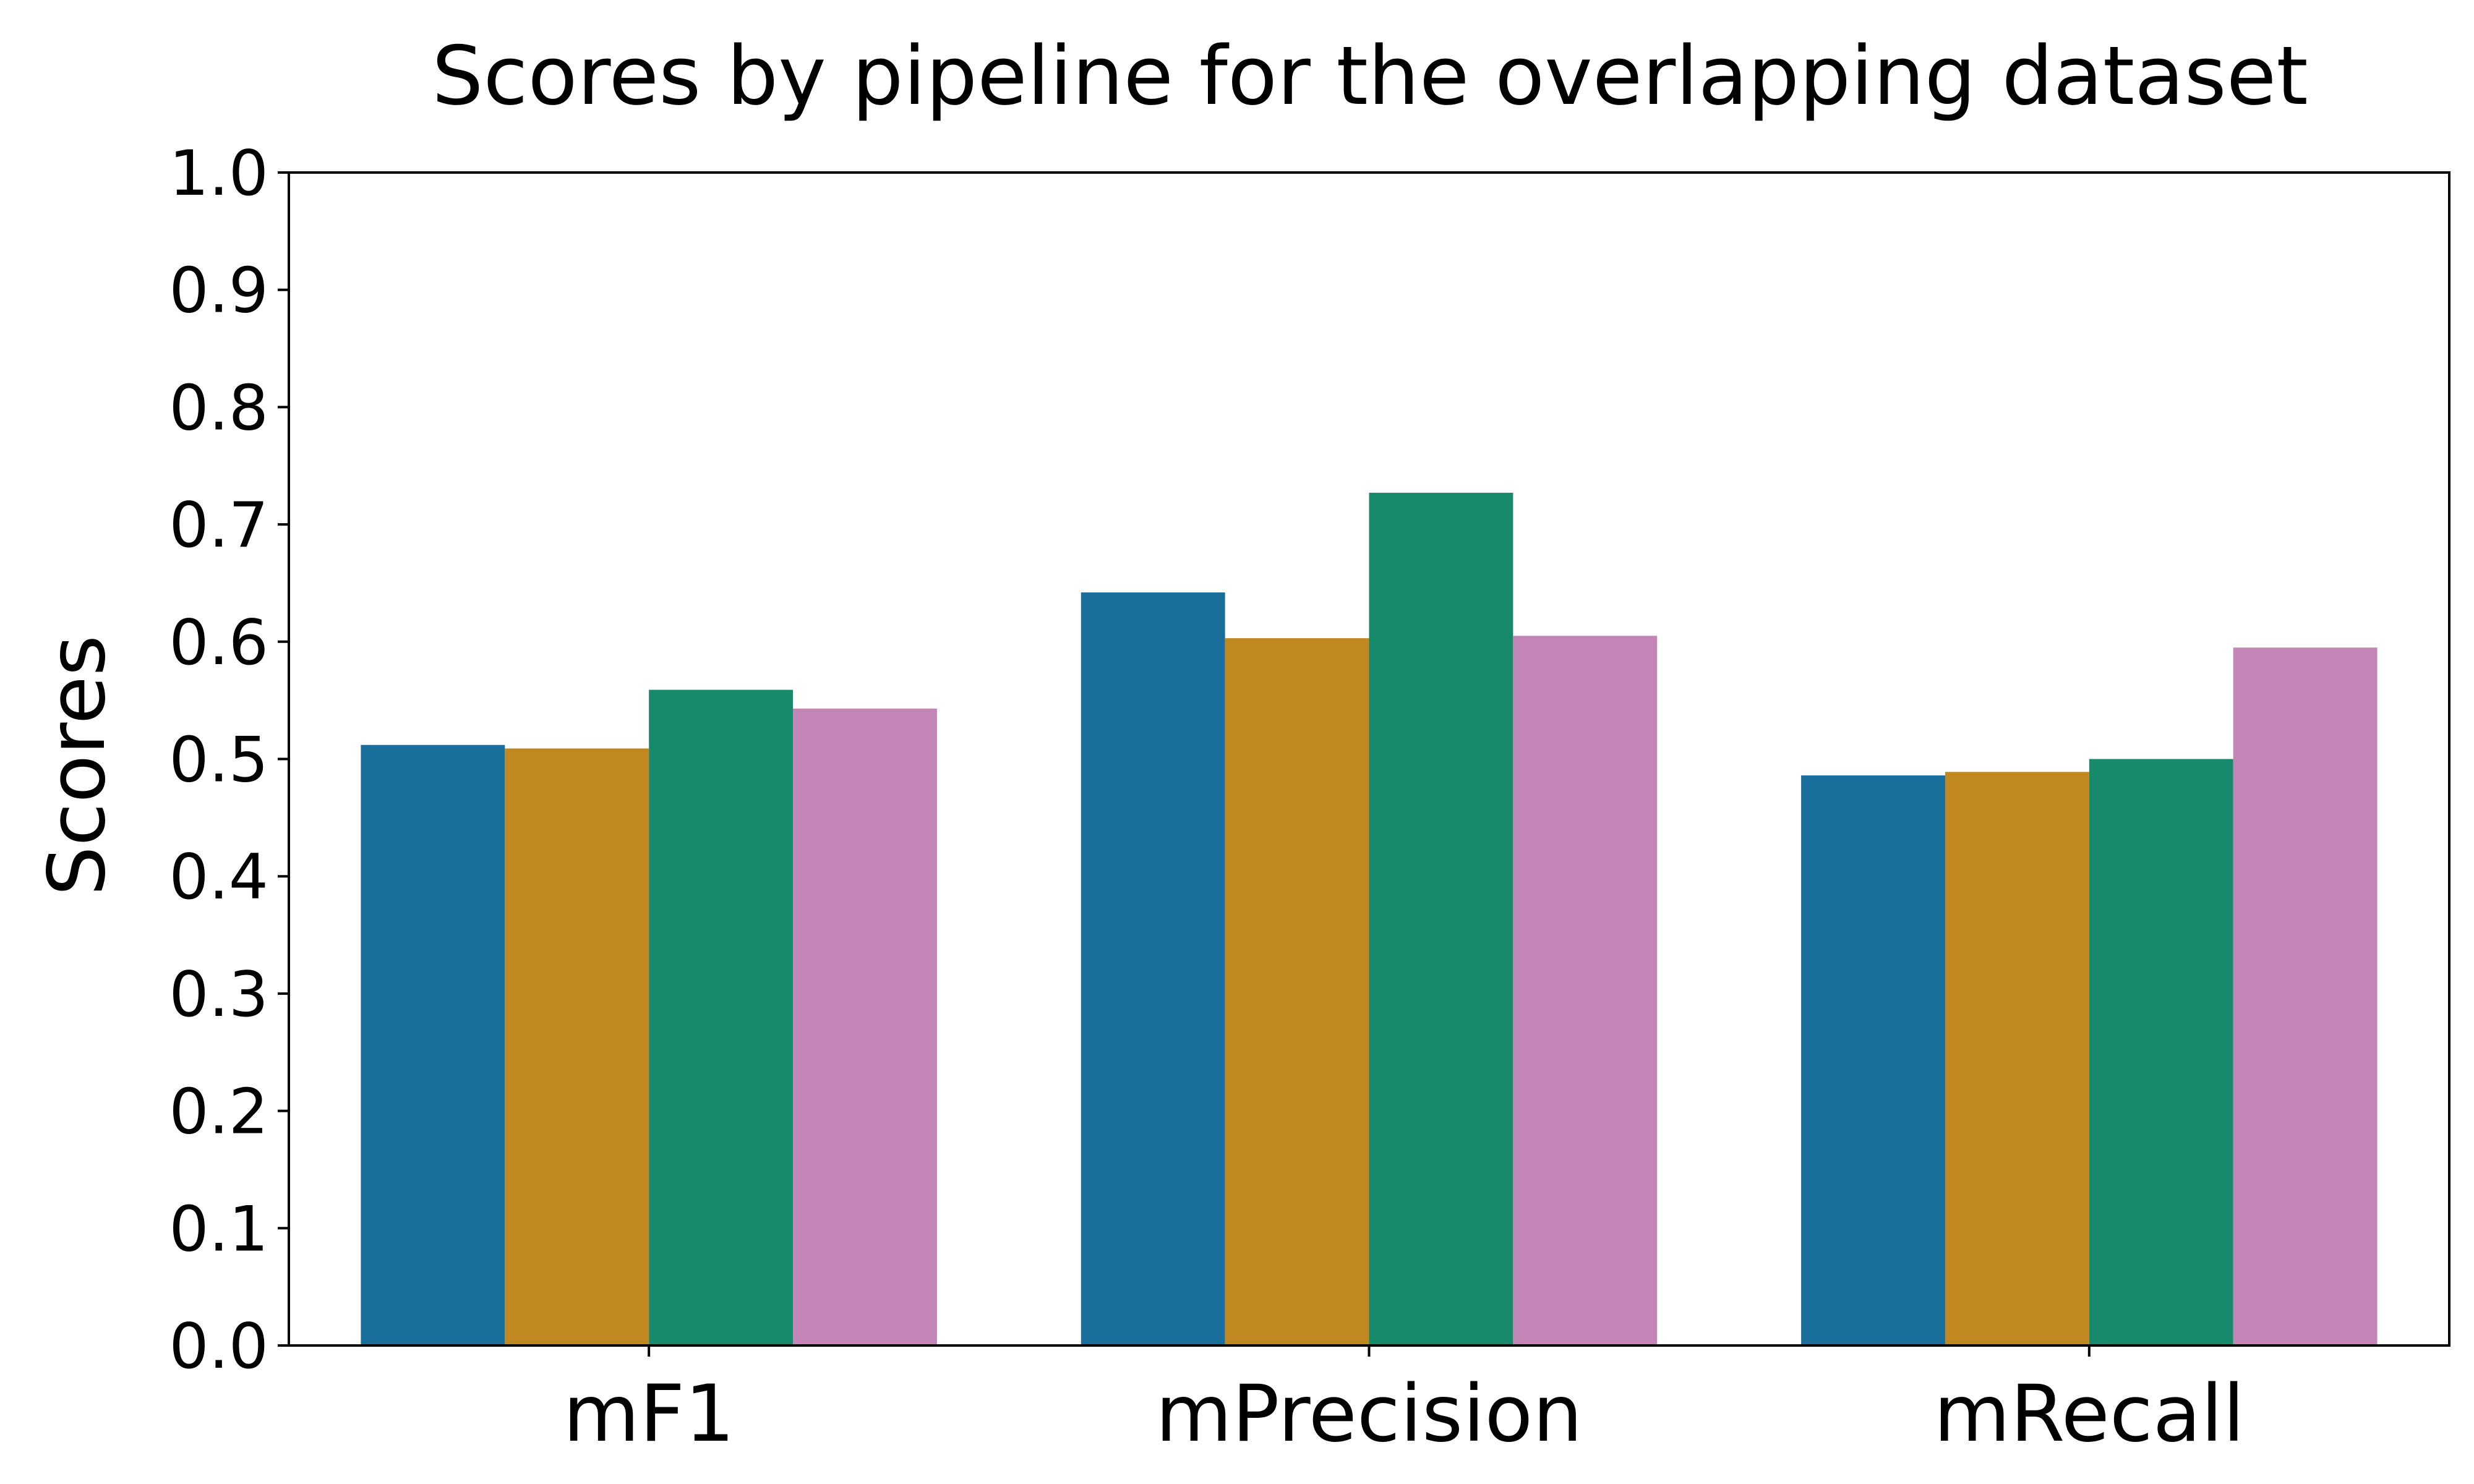  What do you see at coordinates (218, 1228) in the screenshot?
I see `y-tick-label: 0.1` at bounding box center [218, 1228].